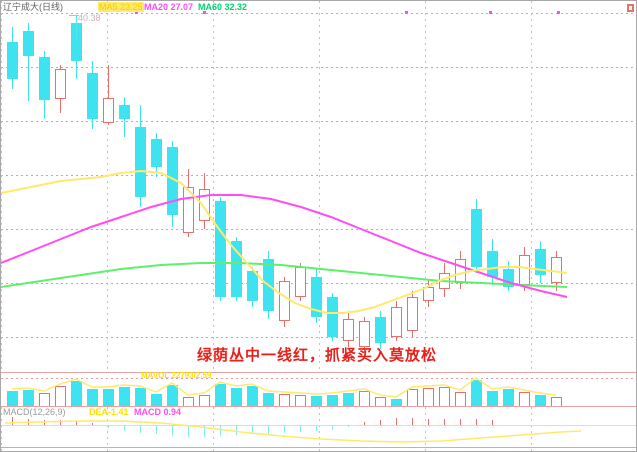 The image size is (637, 452). Describe the element at coordinates (33, 7) in the screenshot. I see `page-title: 辽宁成大(日线)` at that location.